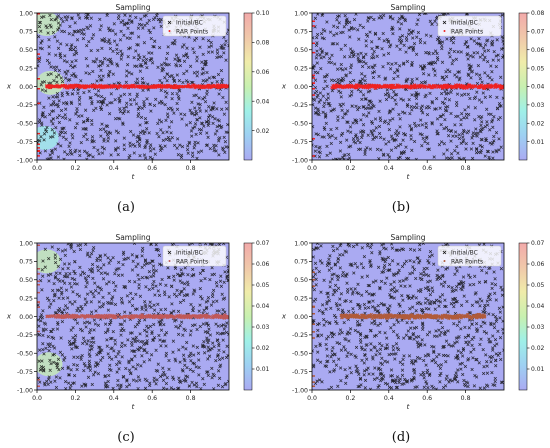 The width and height of the screenshot is (550, 448). Describe the element at coordinates (263, 285) in the screenshot. I see `colorbar-tick-label: 0.05` at that location.